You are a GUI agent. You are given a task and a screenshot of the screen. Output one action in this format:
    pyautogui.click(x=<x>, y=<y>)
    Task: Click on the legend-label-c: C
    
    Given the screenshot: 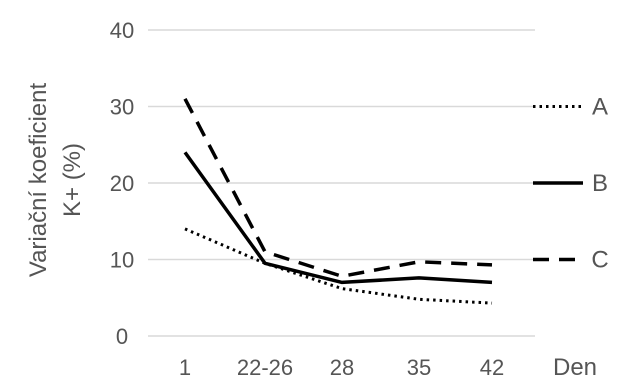 What is the action you would take?
    pyautogui.click(x=599, y=260)
    